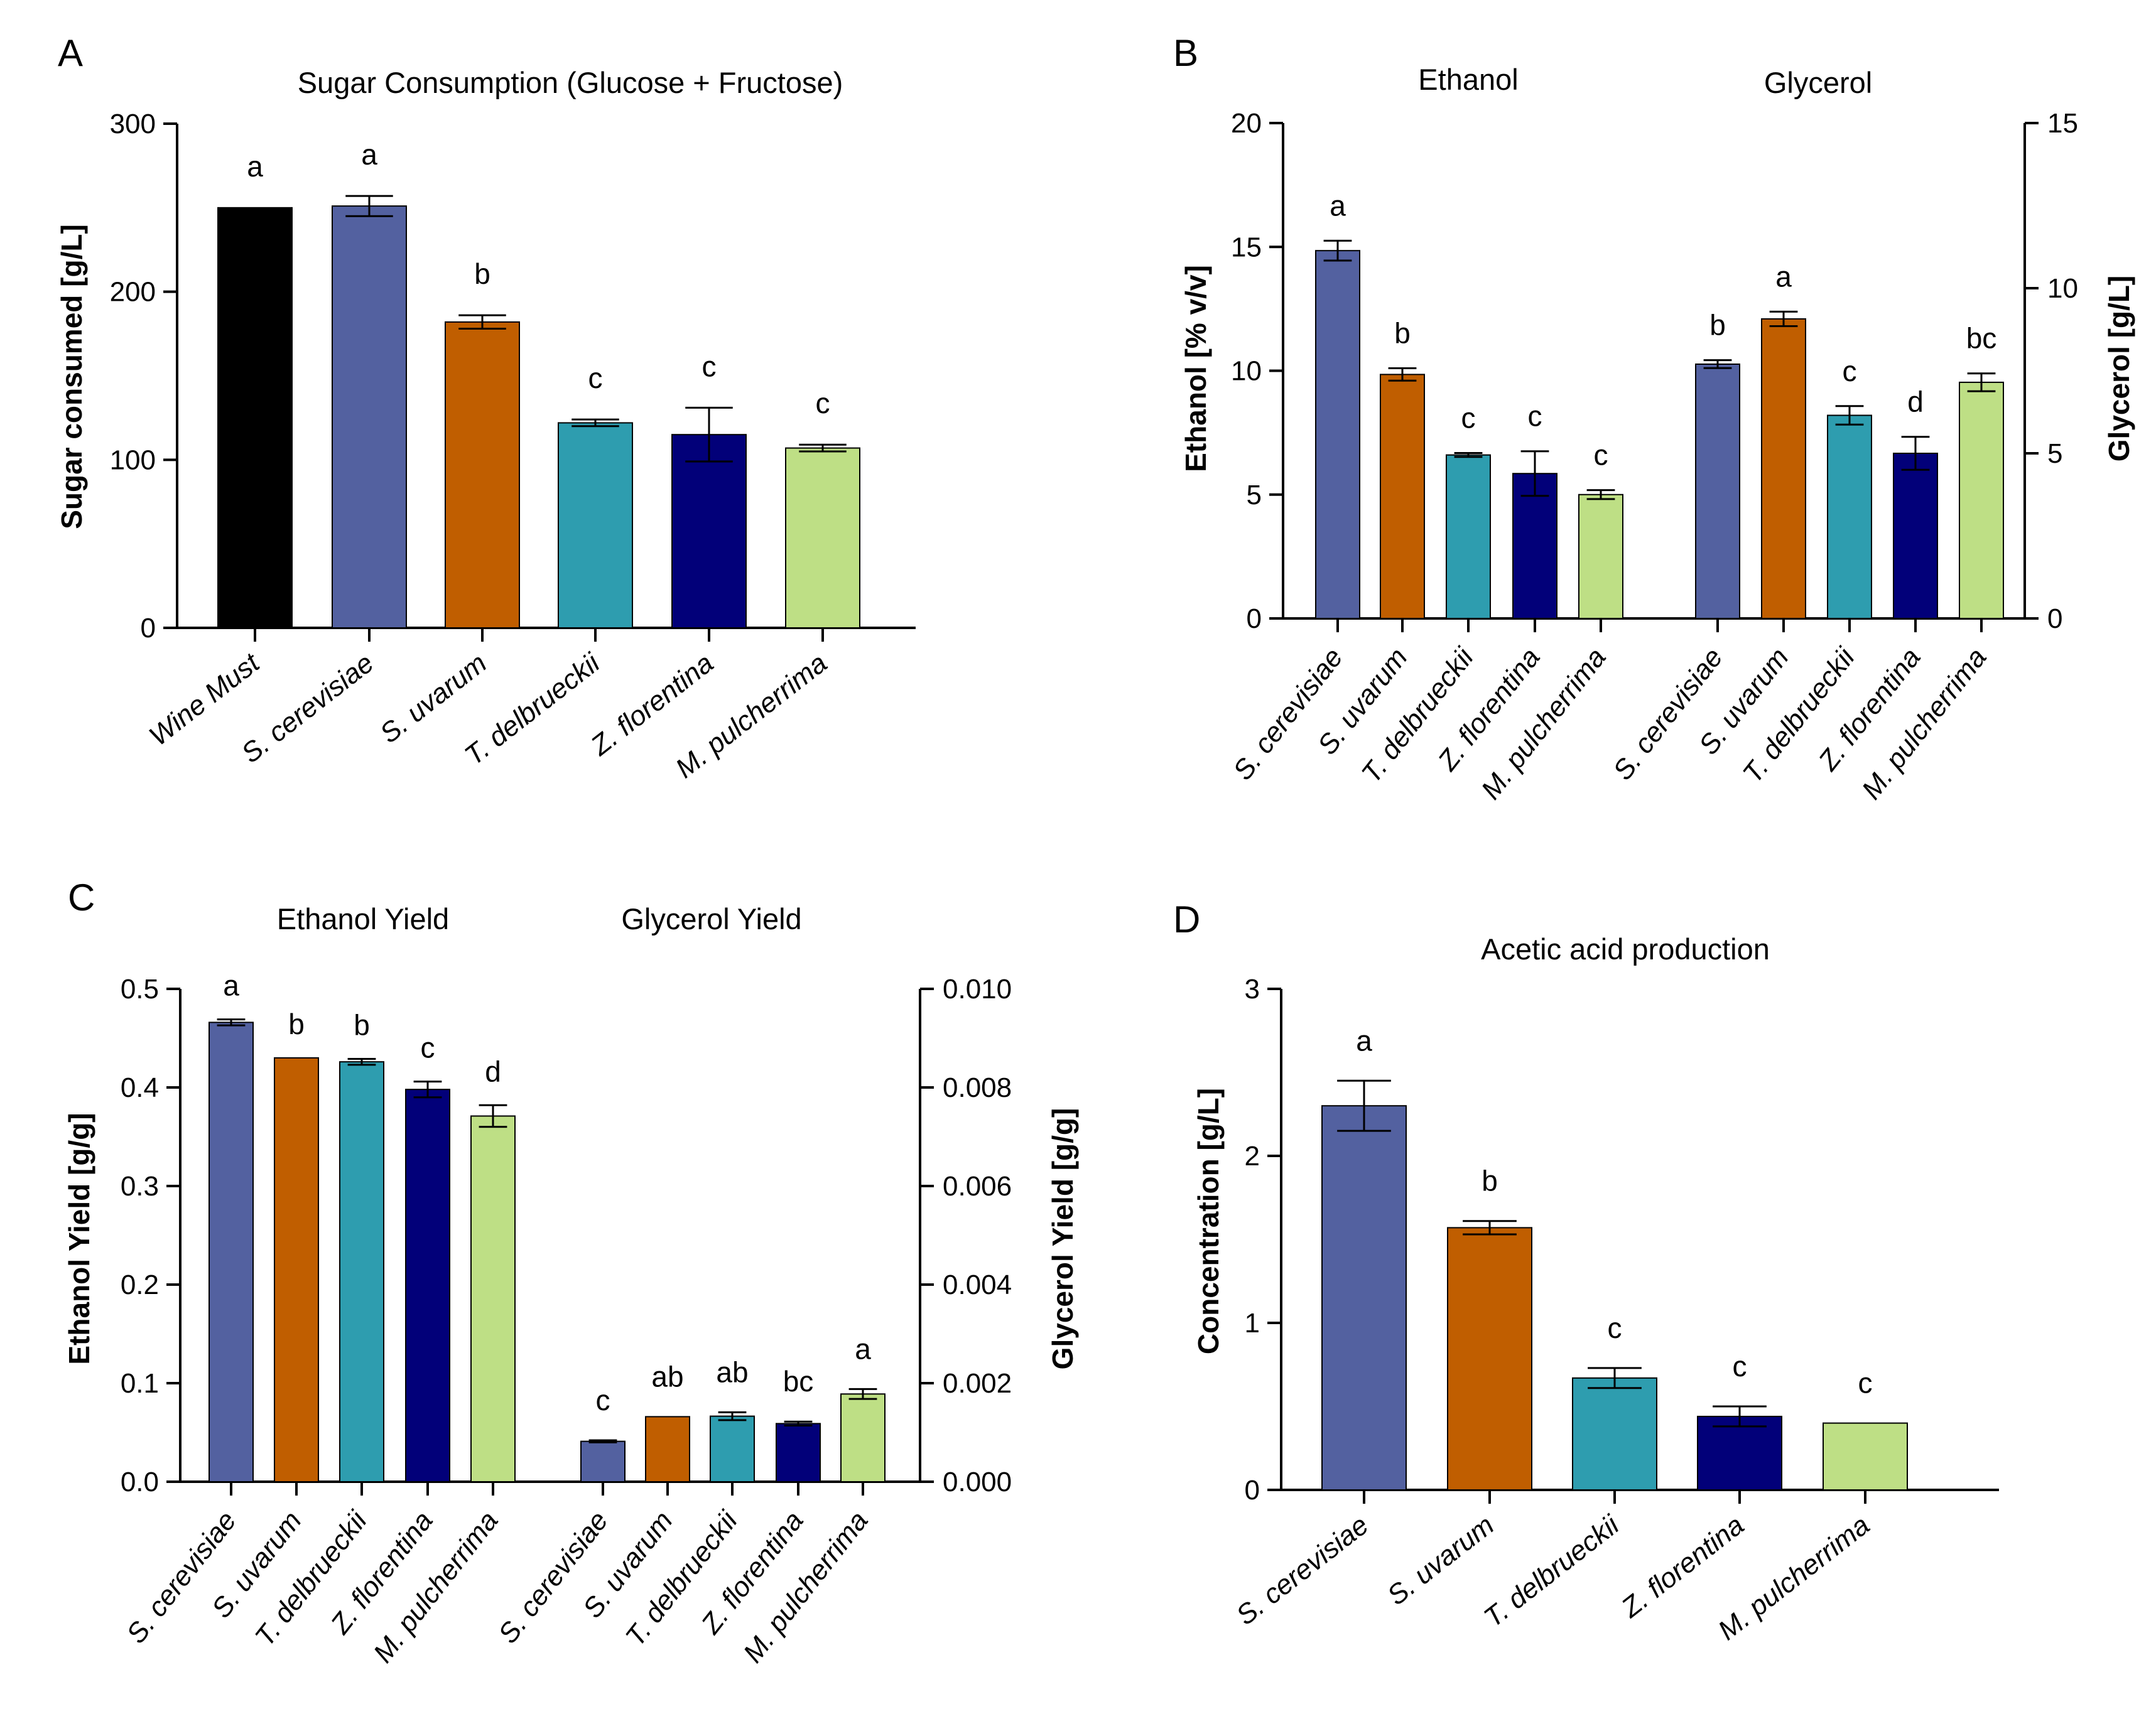 Image resolution: width=2156 pixels, height=1731 pixels. What do you see at coordinates (1208, 1221) in the screenshot?
I see `panel-d-y-axis-label: Concentration [g/L]` at bounding box center [1208, 1221].